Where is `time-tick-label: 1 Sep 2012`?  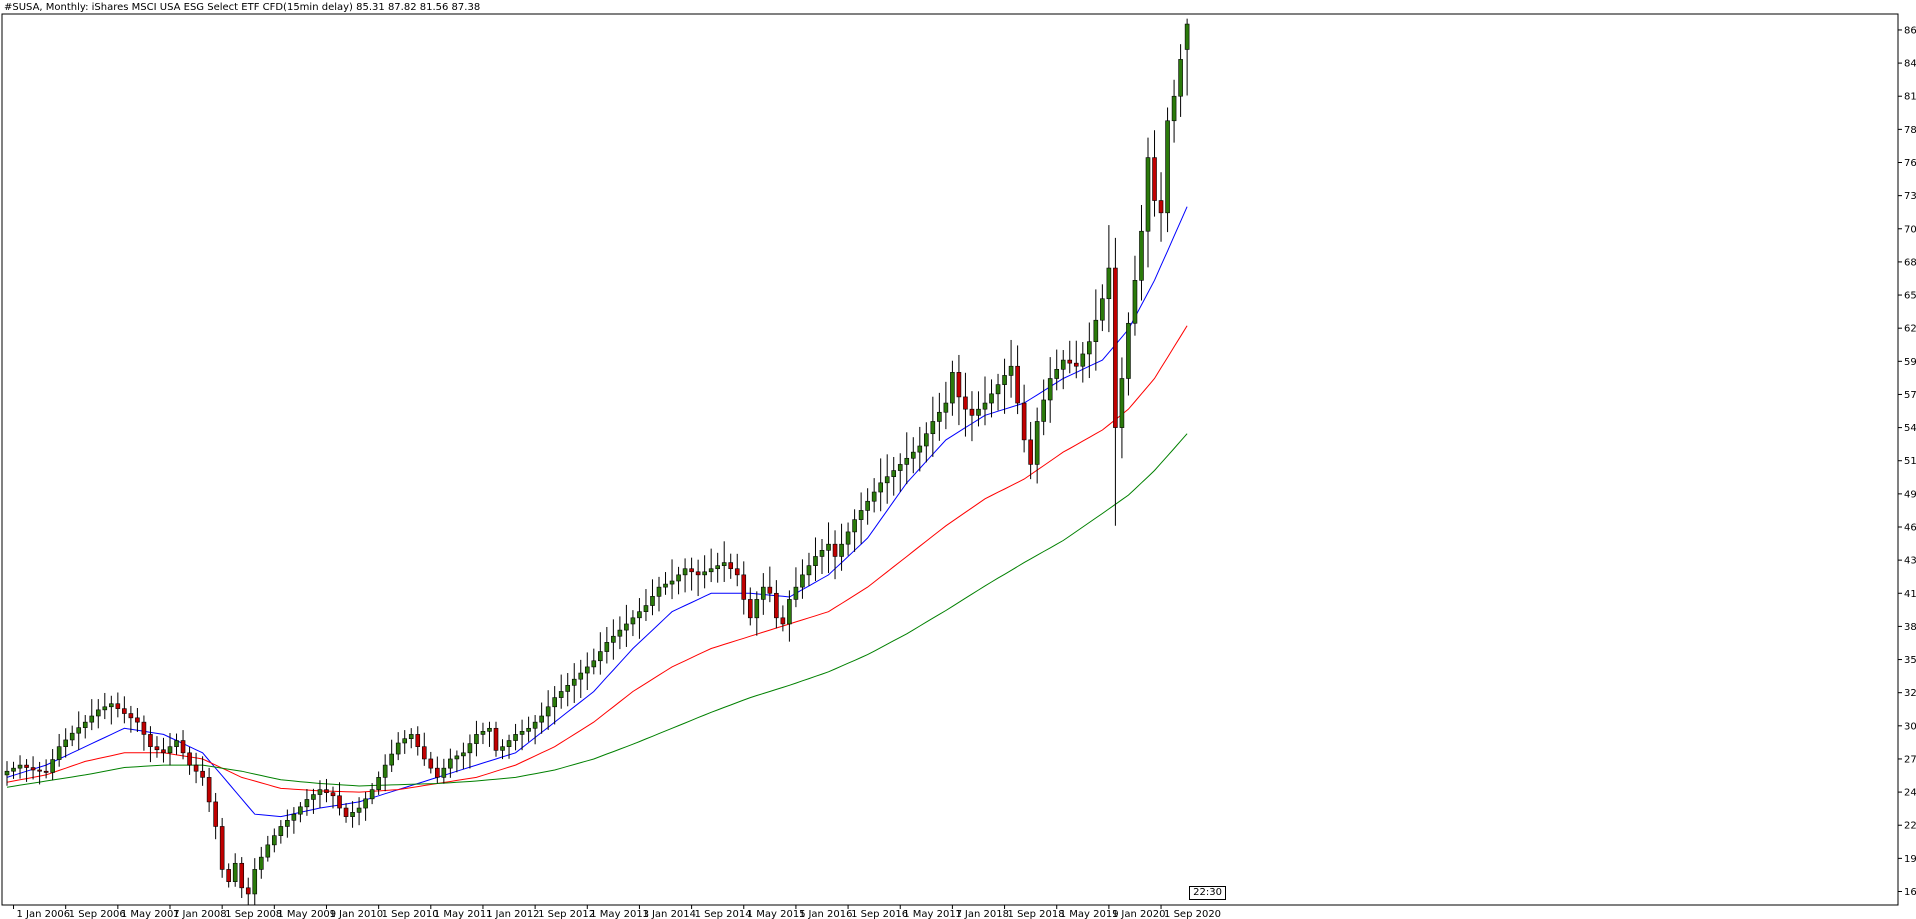
time-tick-label: 1 Sep 2012 is located at coordinates (566, 914).